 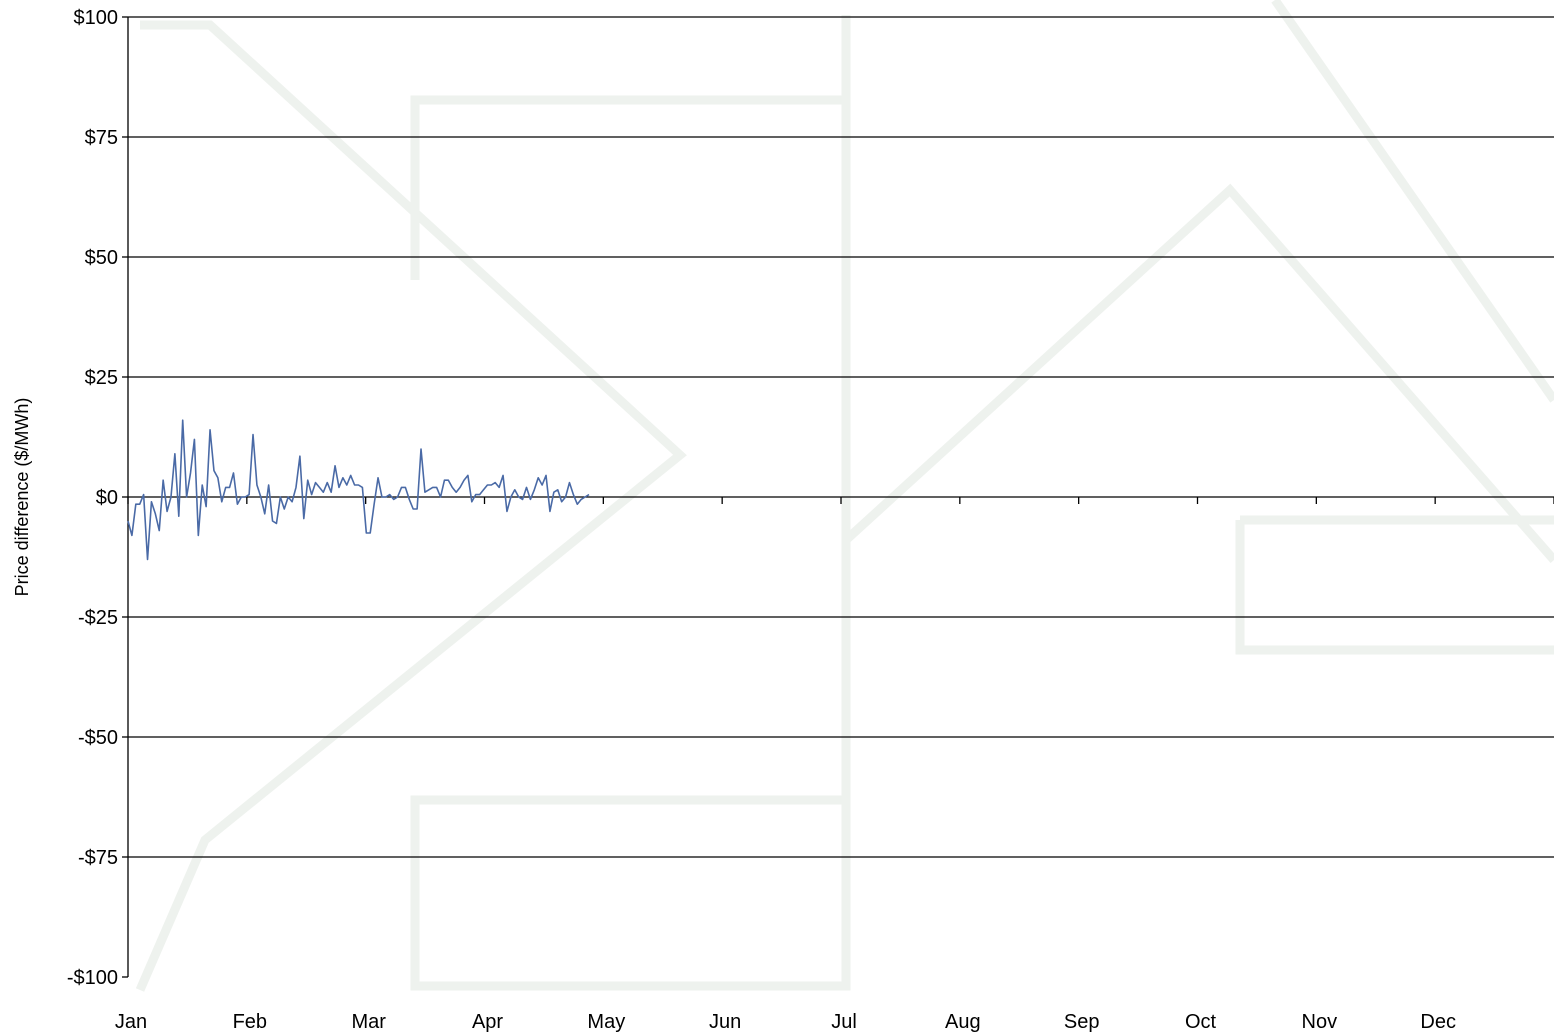 What do you see at coordinates (96, 18) in the screenshot?
I see `y-tick-label: $100` at bounding box center [96, 18].